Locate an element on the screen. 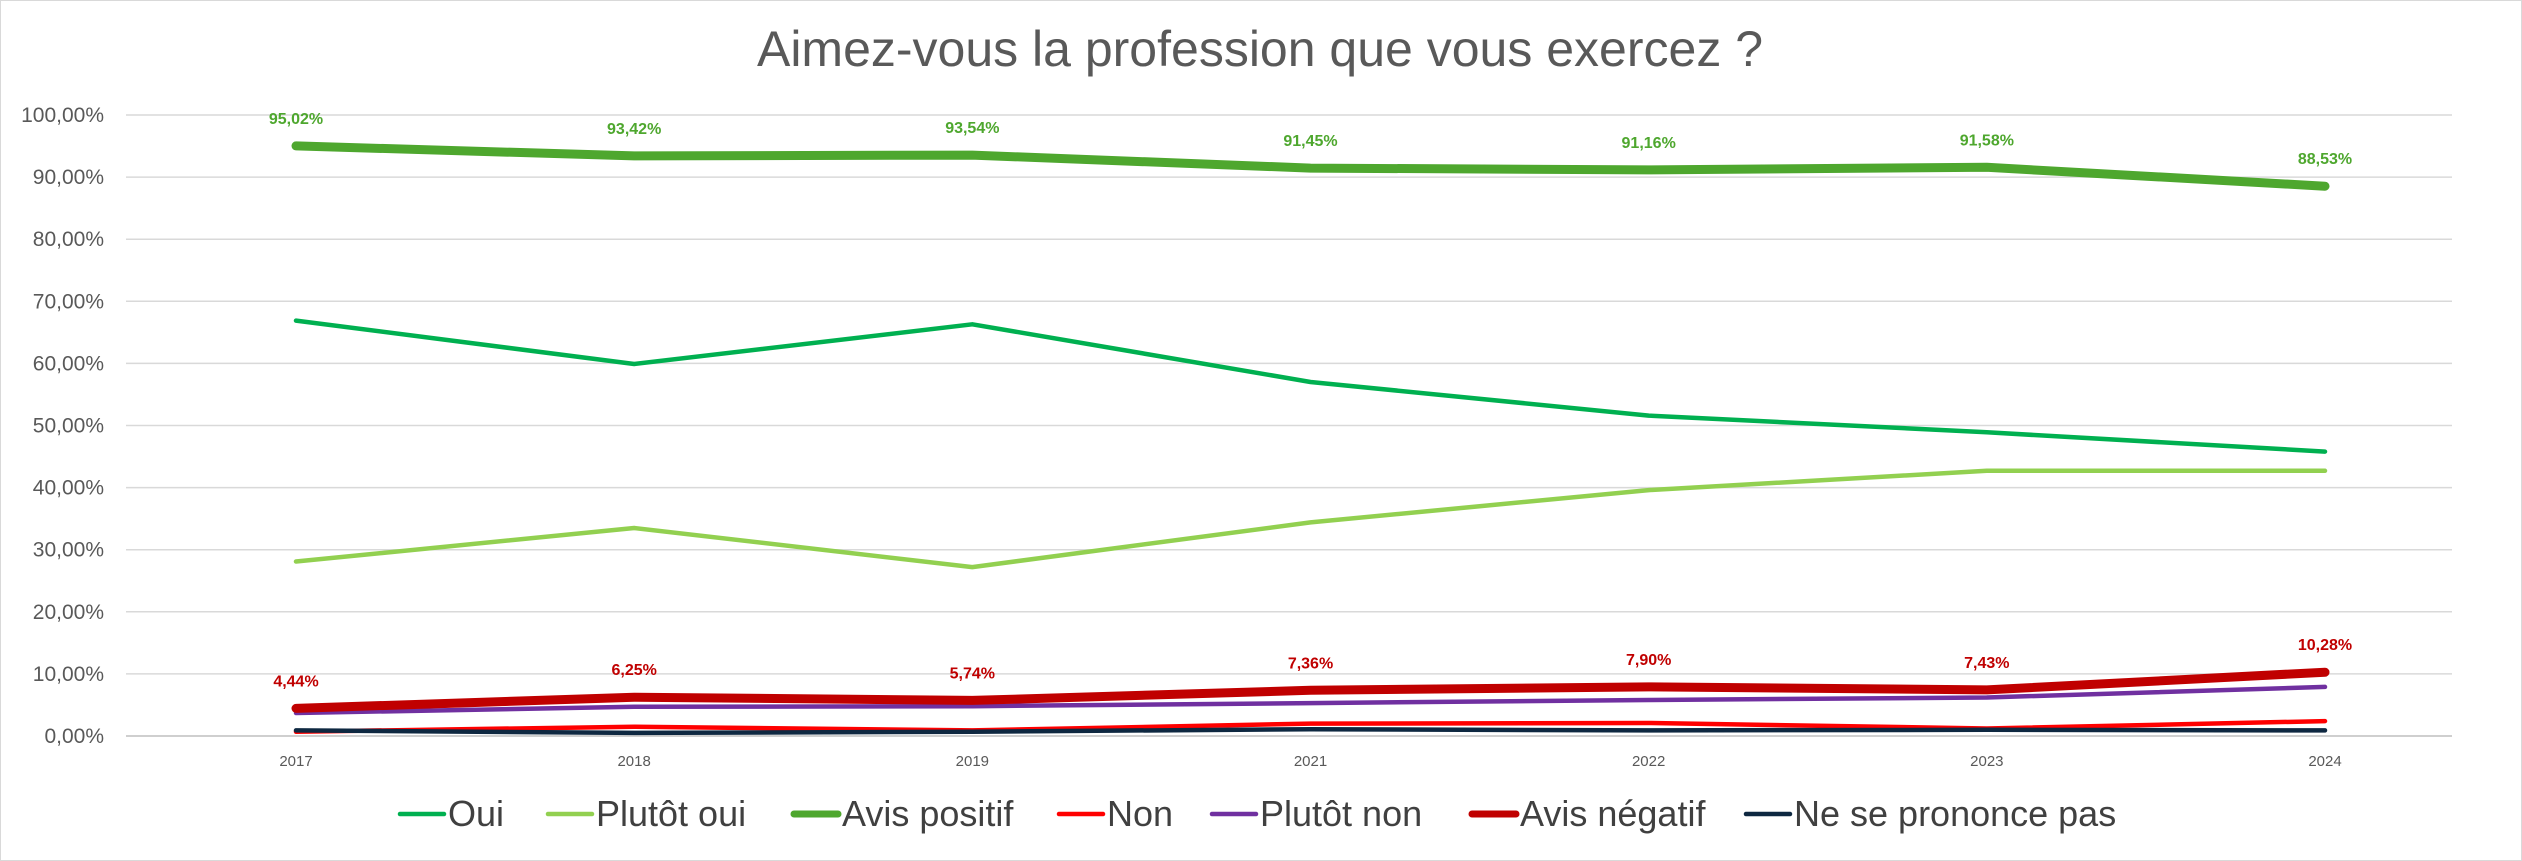  data-label: 91,45% is located at coordinates (1310, 141).